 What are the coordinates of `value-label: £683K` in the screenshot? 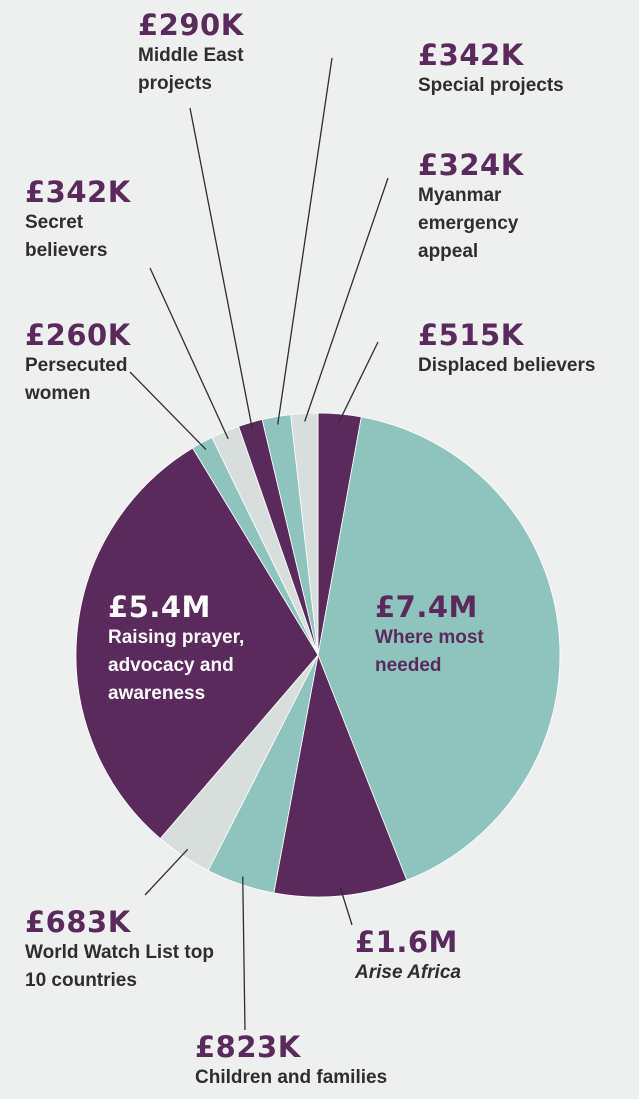 It's located at (78, 922).